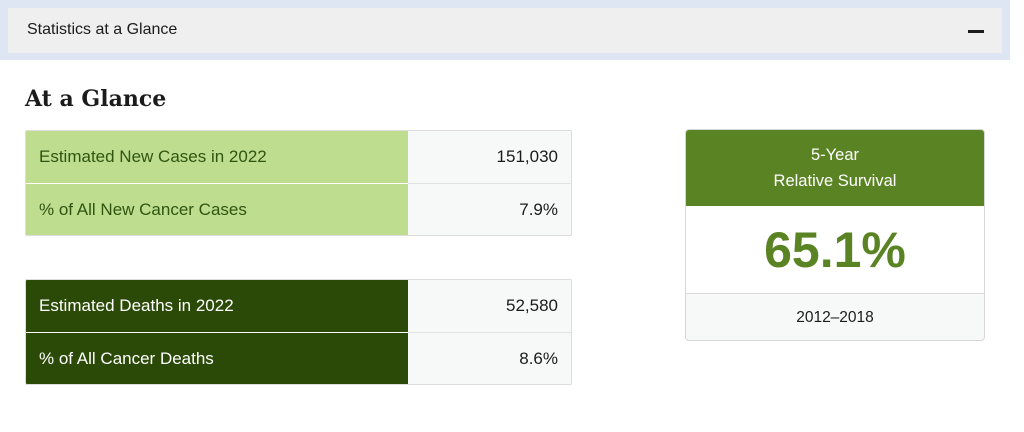  Describe the element at coordinates (217, 157) in the screenshot. I see `row-label: Estimated New Cases in 2022` at that location.